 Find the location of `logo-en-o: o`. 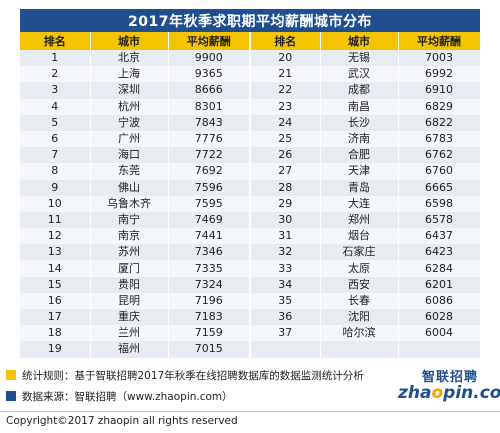

logo-en-o: o is located at coordinates (437, 393).